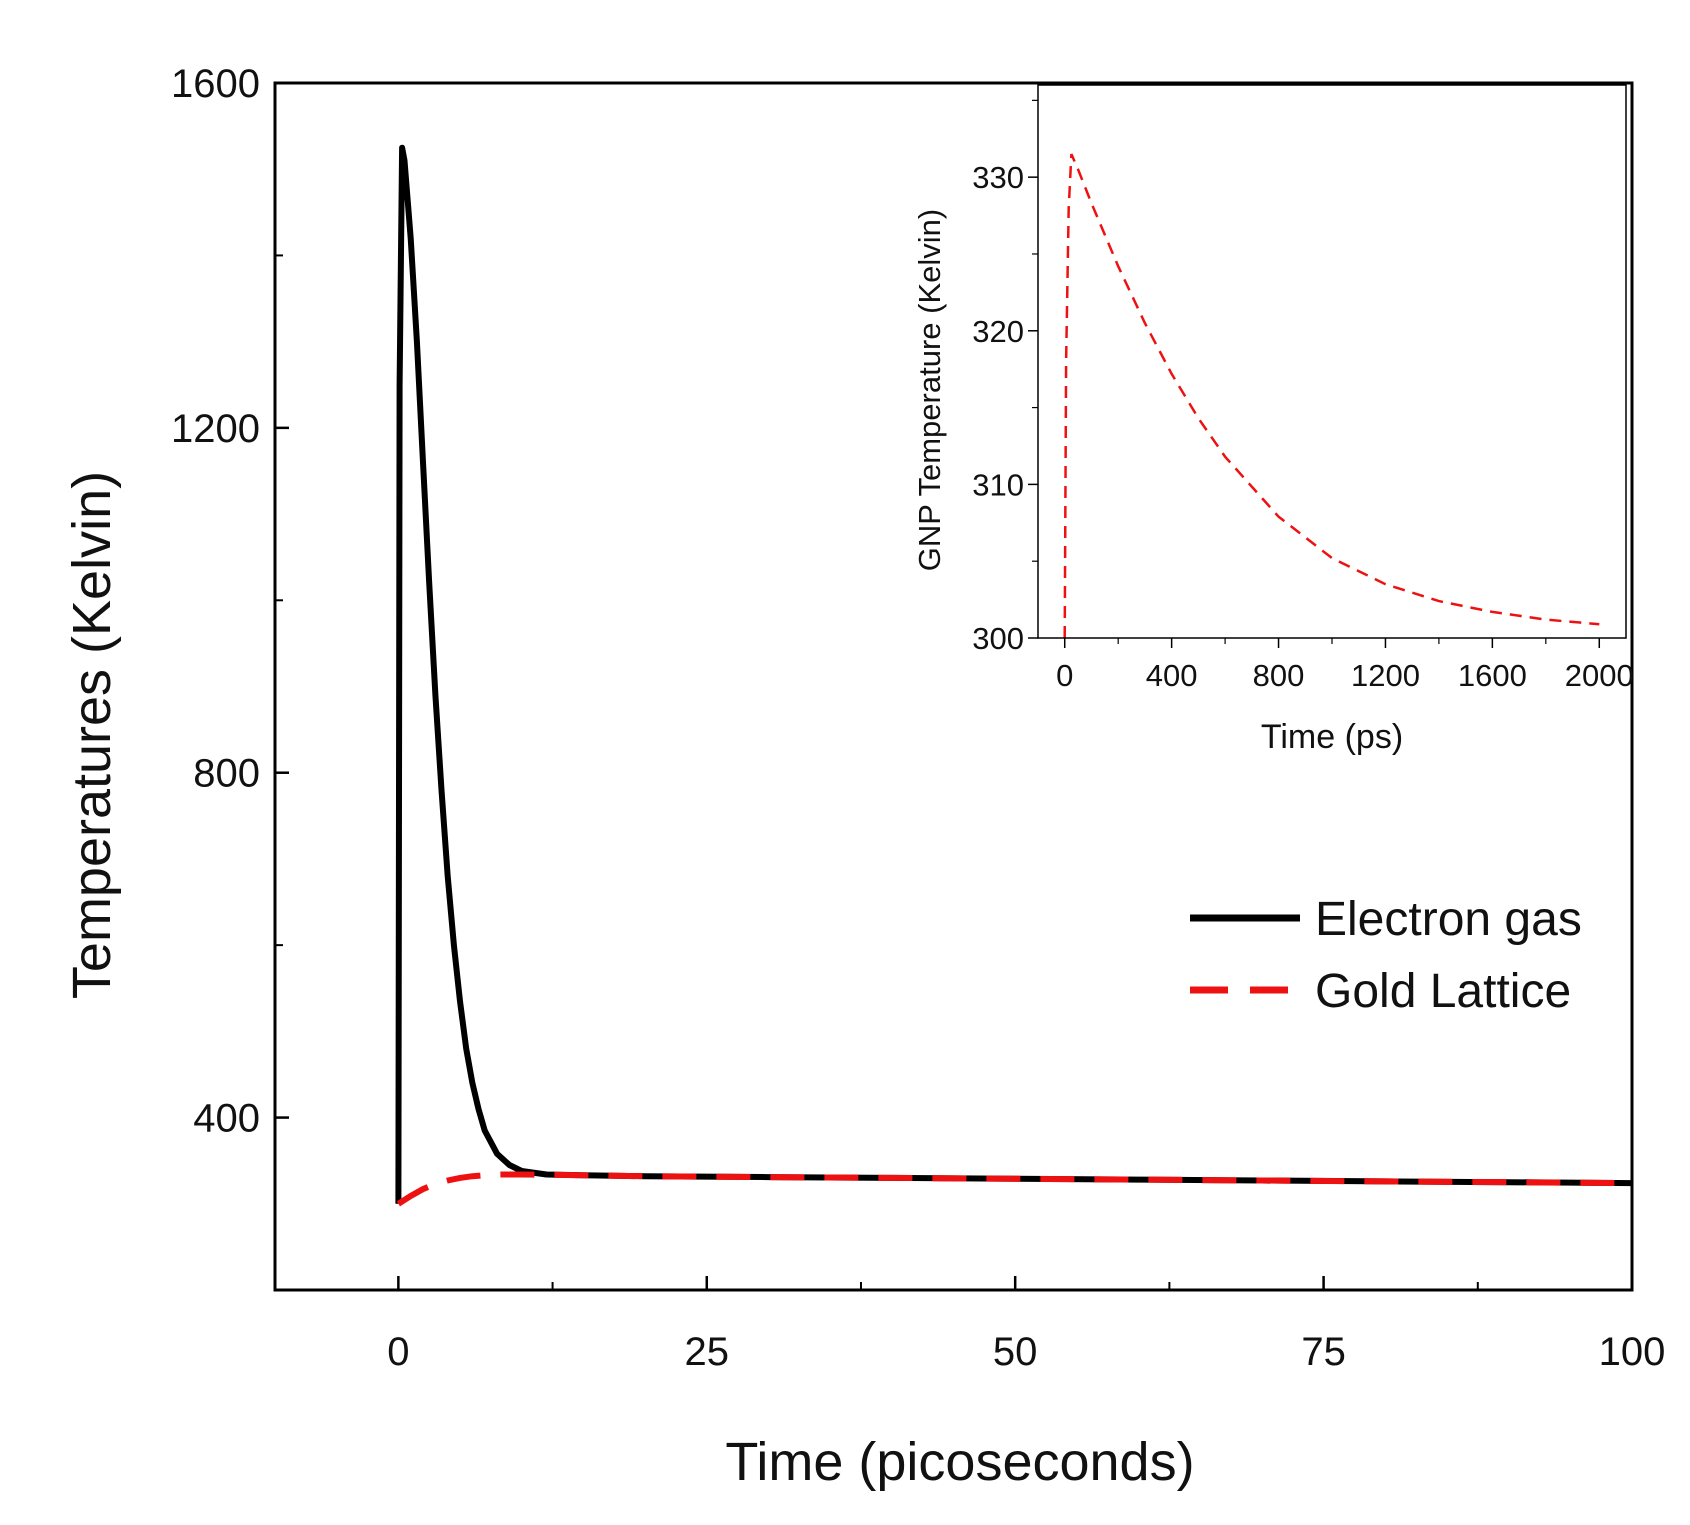 Image resolution: width=1690 pixels, height=1525 pixels. Describe the element at coordinates (226, 774) in the screenshot. I see `main-y-tick-label: 800` at that location.